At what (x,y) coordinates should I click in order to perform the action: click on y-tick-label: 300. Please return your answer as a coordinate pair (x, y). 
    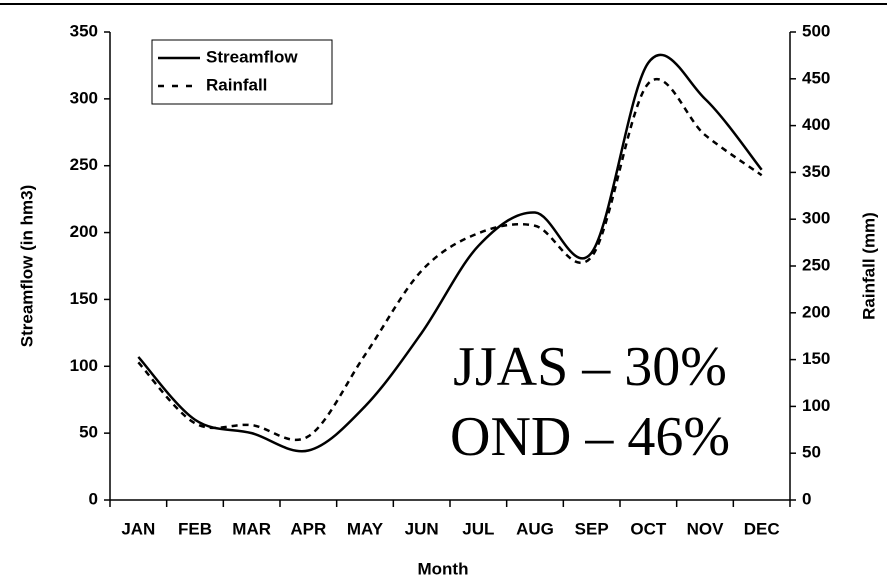
    Looking at the image, I should click on (84, 97).